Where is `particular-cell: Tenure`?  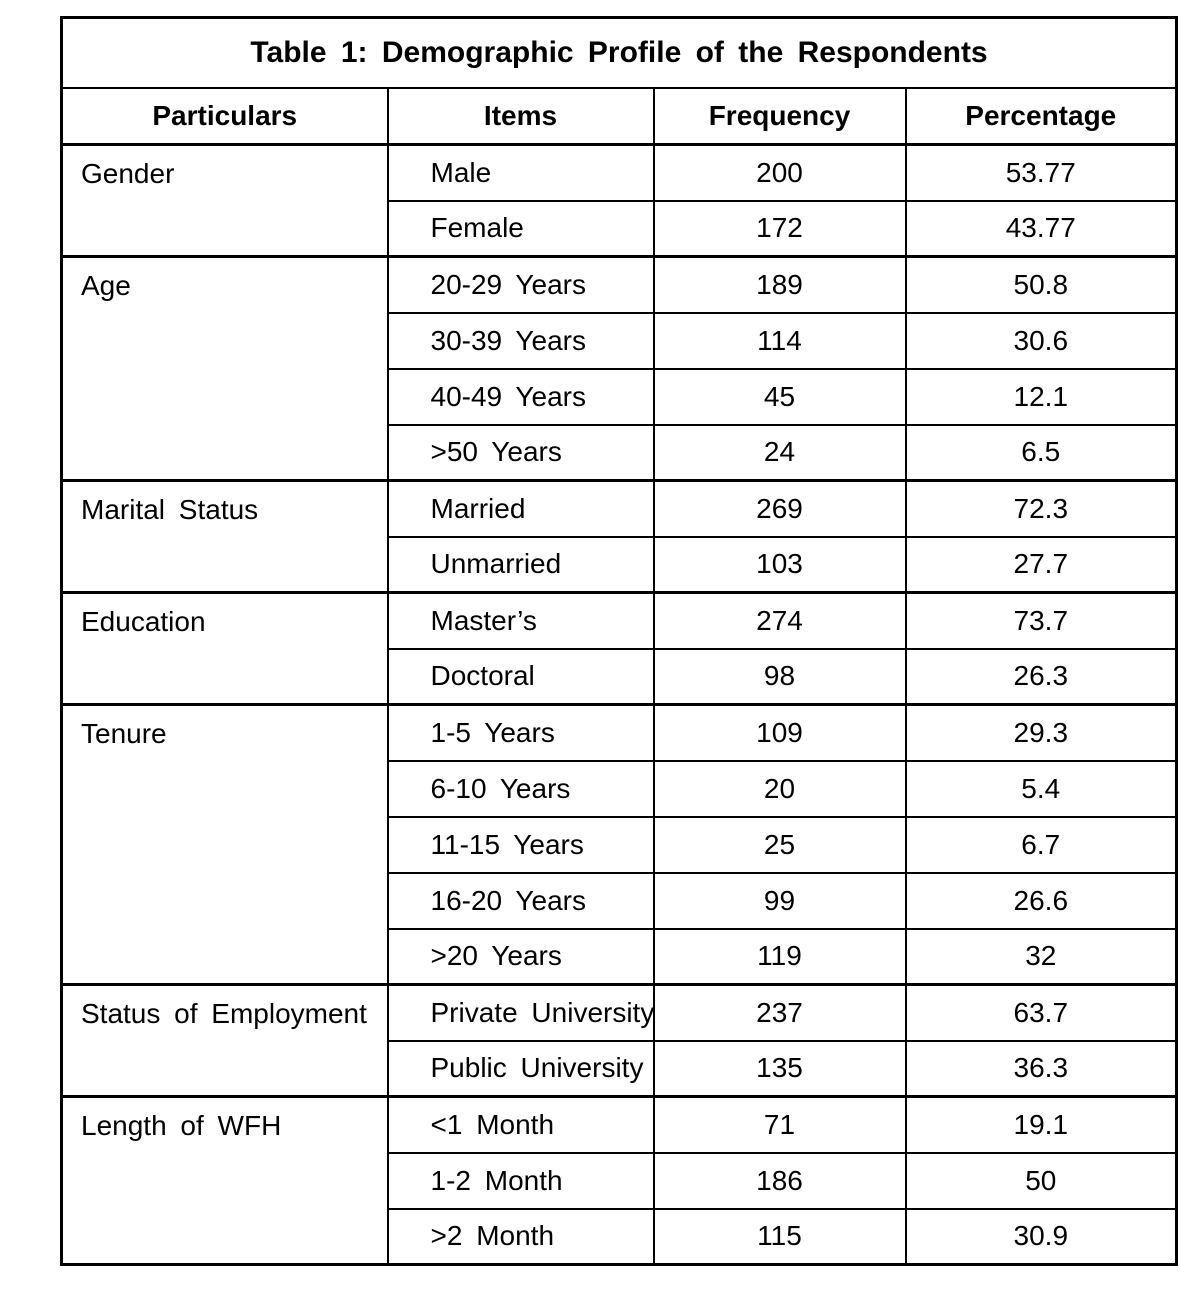
particular-cell: Tenure is located at coordinates (224, 844).